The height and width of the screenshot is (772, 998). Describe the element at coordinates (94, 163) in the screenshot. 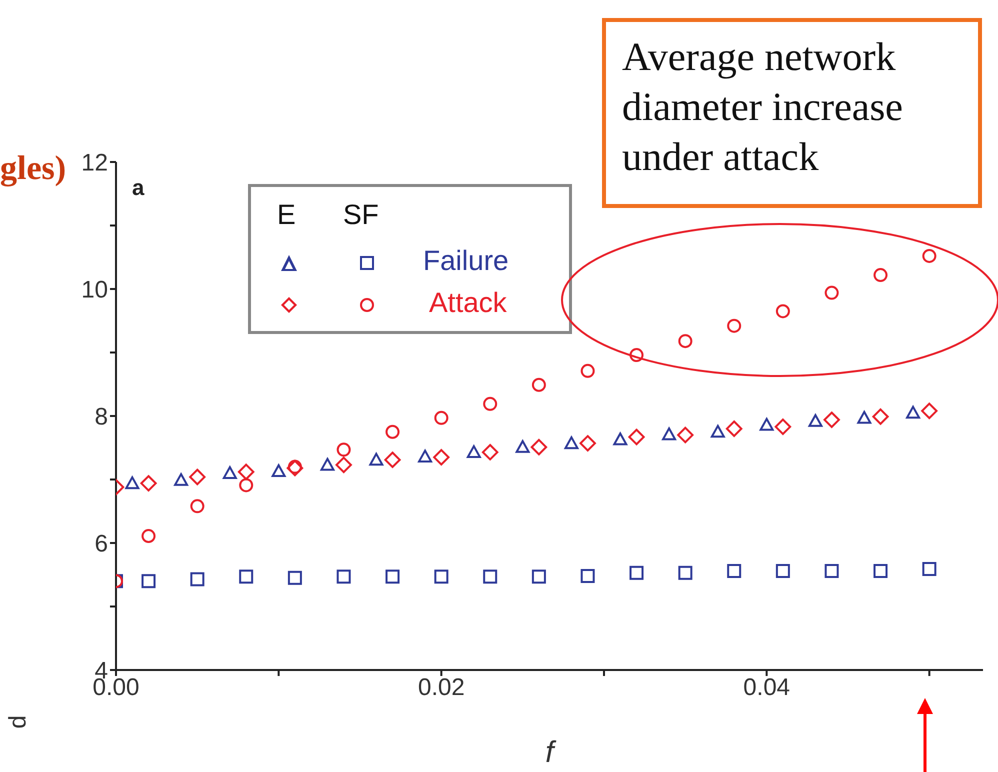

I see `y-tick-label: 12` at that location.